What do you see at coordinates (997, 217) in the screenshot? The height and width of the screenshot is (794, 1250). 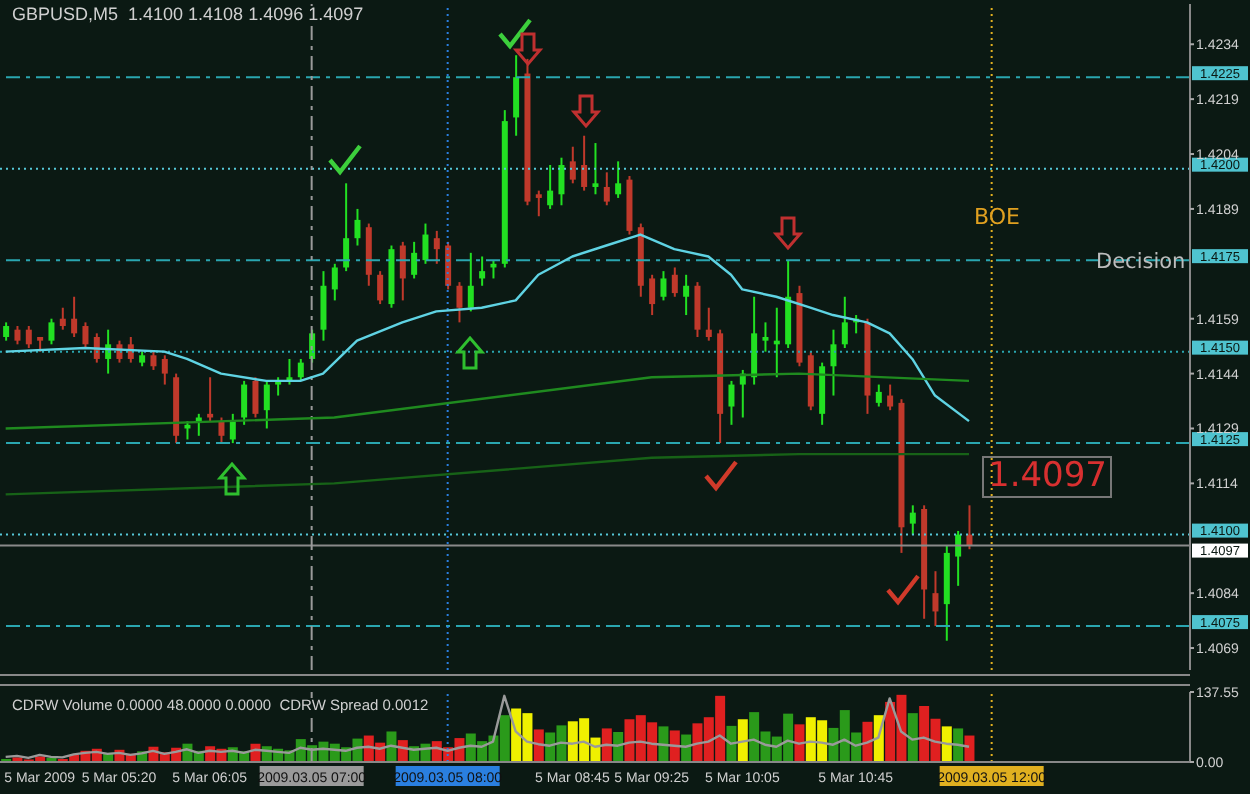 I see `annotation: BOE` at bounding box center [997, 217].